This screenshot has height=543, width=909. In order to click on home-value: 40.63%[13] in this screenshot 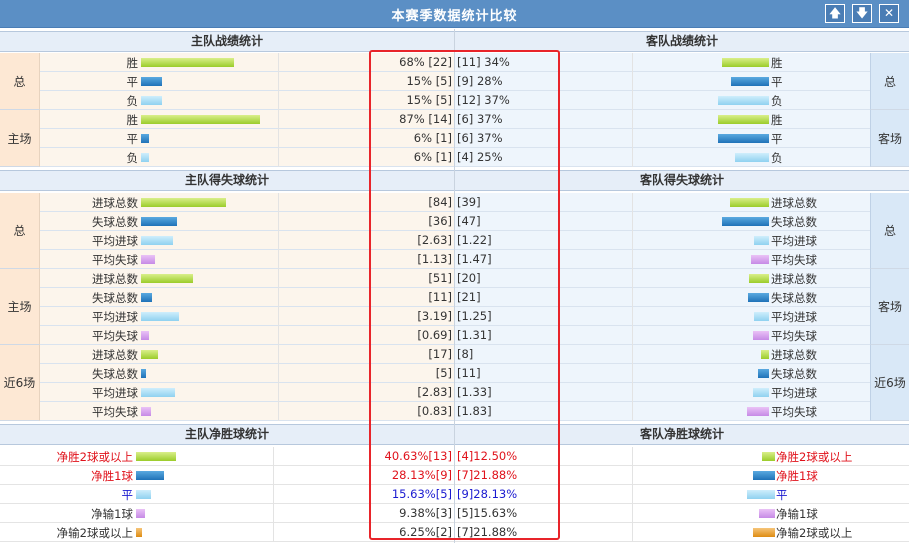, I will do `click(418, 456)`.